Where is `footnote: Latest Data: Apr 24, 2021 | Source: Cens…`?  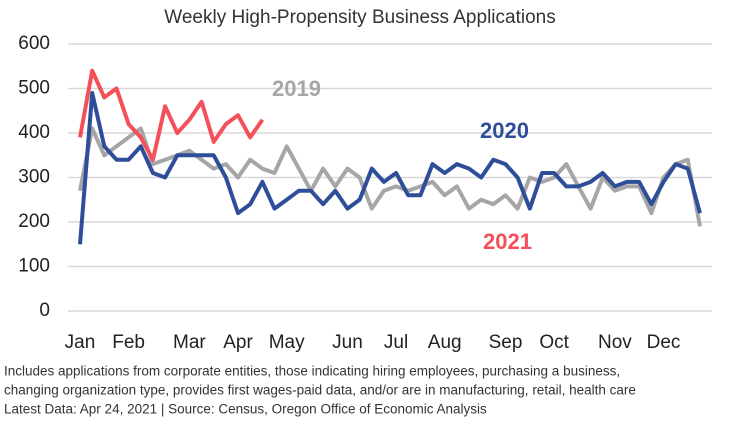
footnote: Latest Data: Apr 24, 2021 | Source: Cens… is located at coordinates (245, 409).